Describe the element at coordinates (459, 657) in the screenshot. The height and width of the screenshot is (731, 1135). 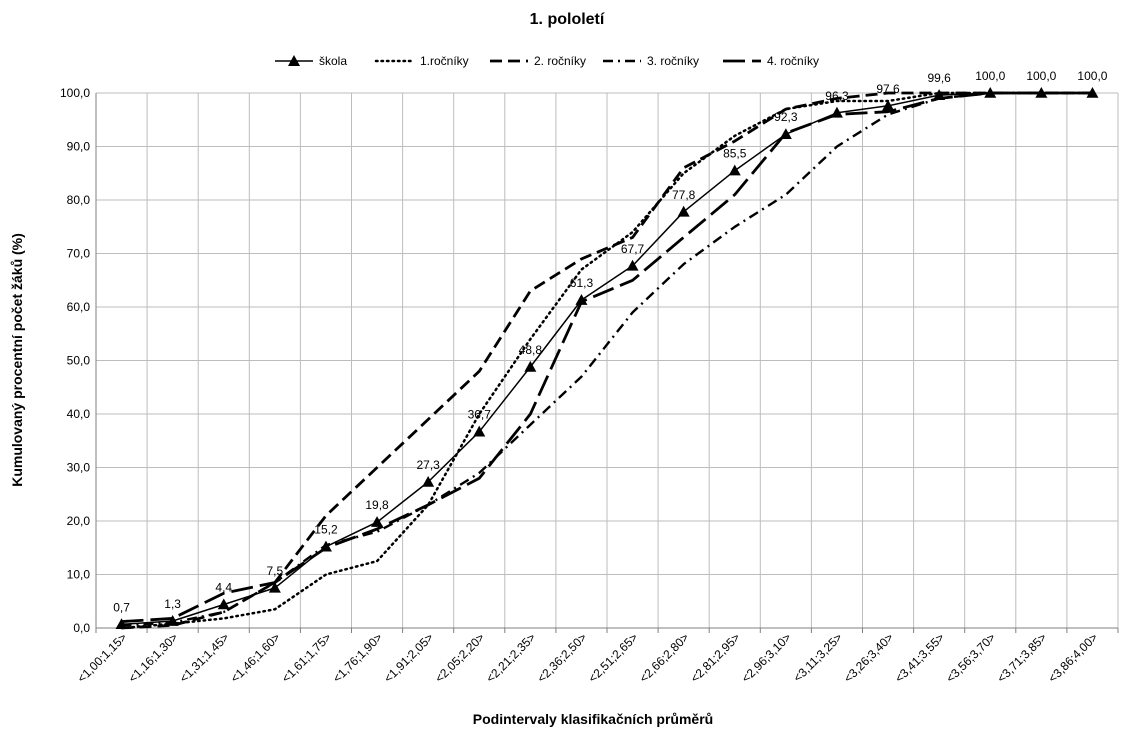
I see `x-tick-label: <2,05;2,20>` at that location.